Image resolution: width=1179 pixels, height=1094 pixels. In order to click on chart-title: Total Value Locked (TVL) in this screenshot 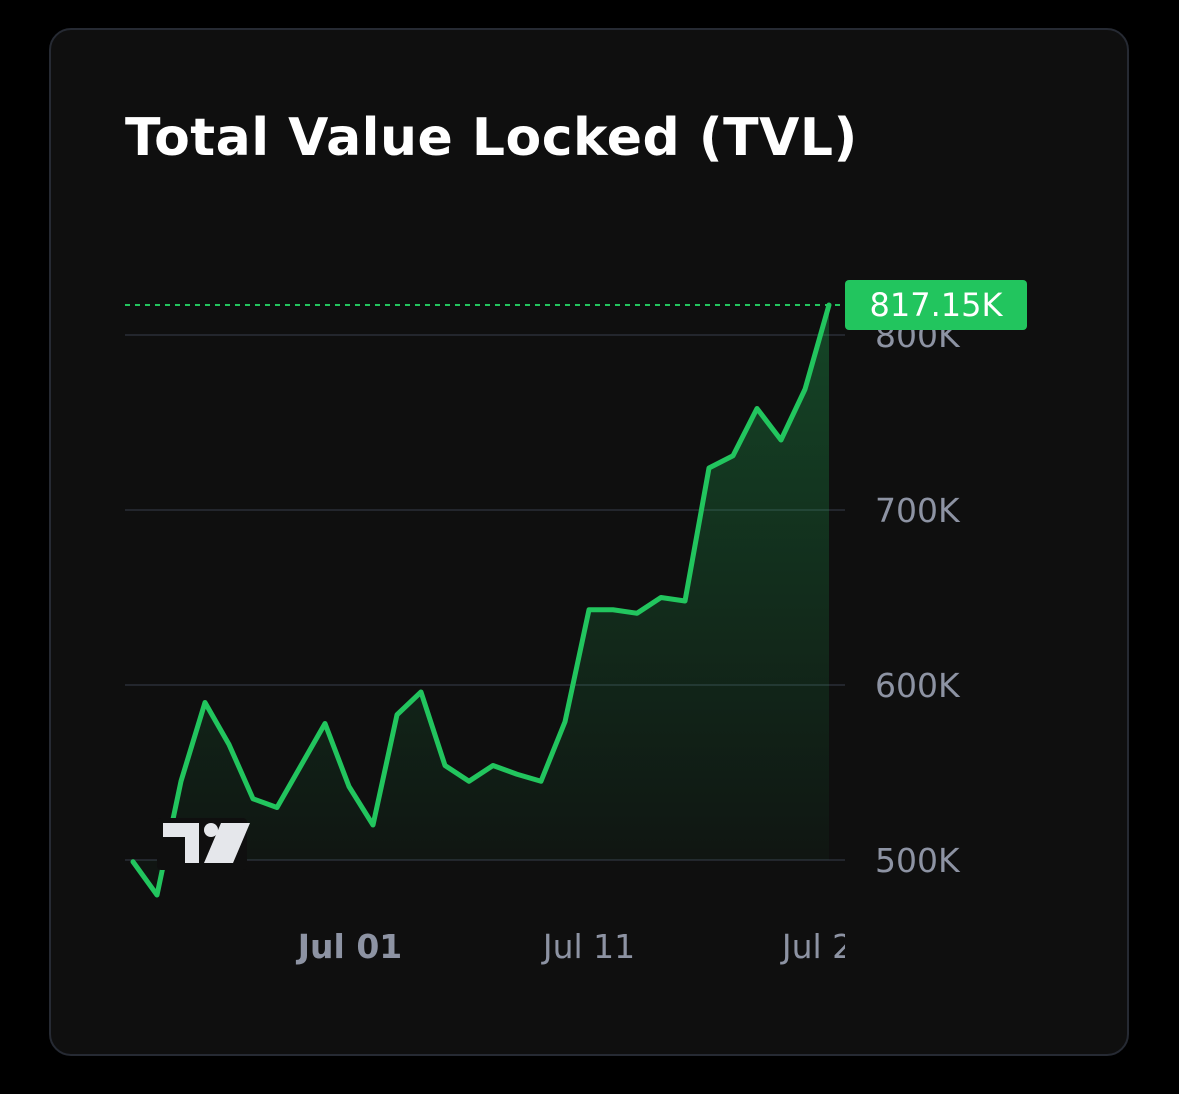, I will do `click(491, 138)`.